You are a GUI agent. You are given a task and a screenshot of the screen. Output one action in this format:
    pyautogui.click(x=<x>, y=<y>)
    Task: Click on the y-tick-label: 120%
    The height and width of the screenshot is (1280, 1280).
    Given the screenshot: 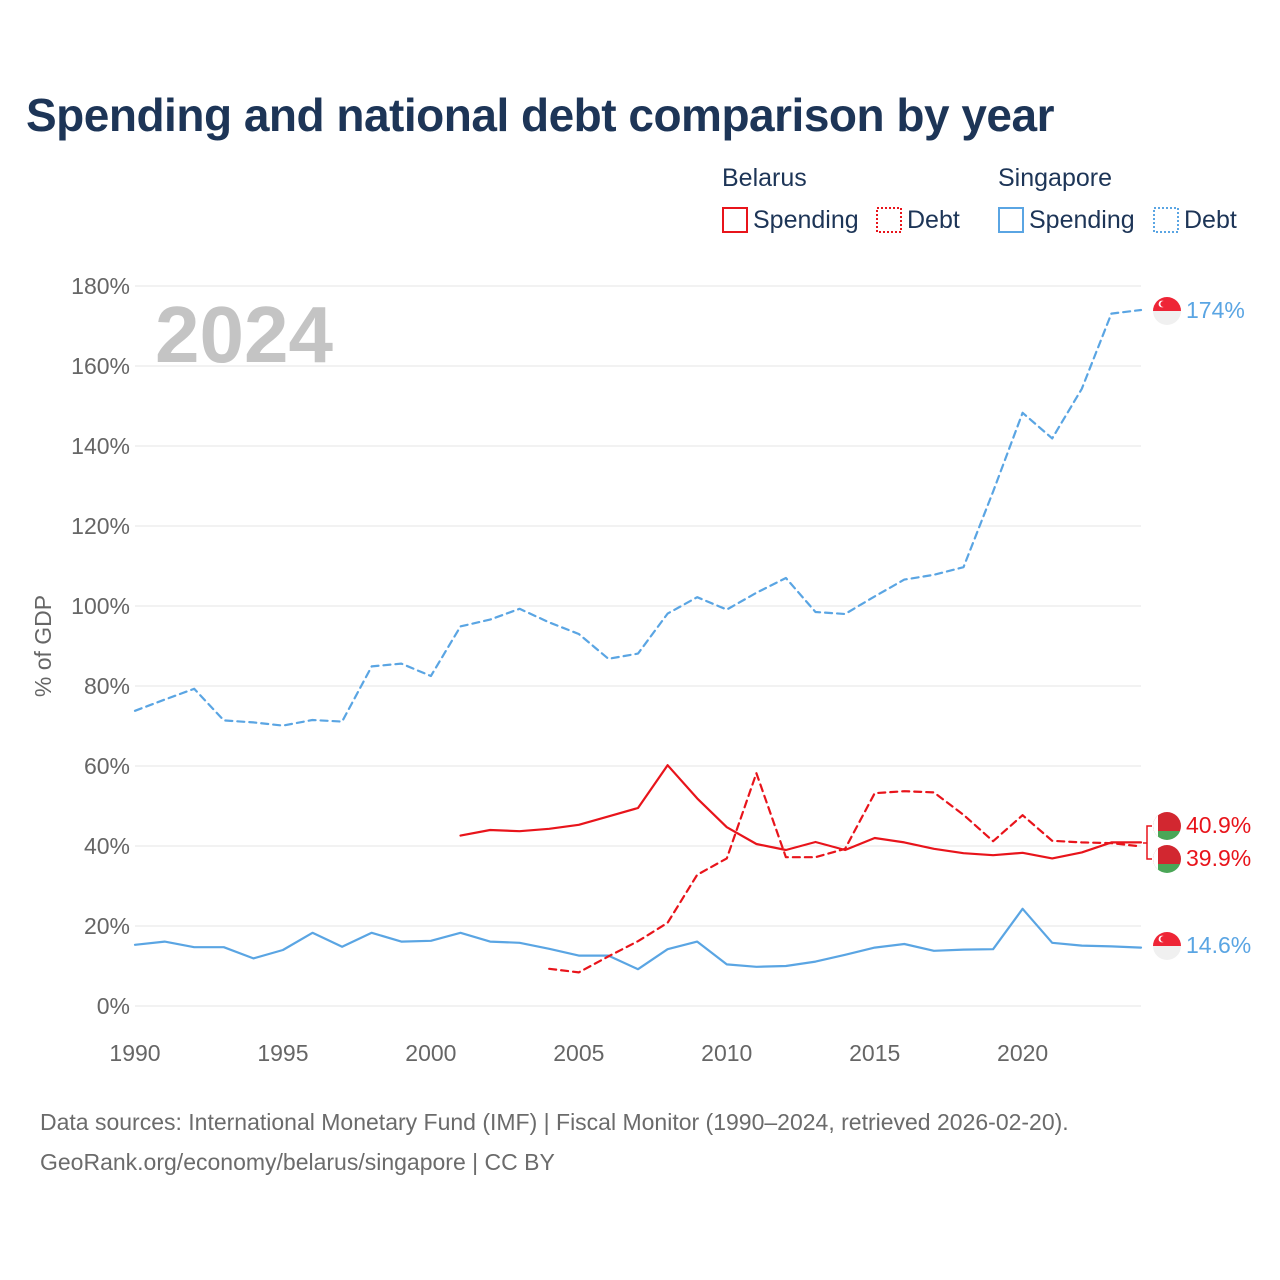 What is the action you would take?
    pyautogui.click(x=100, y=526)
    